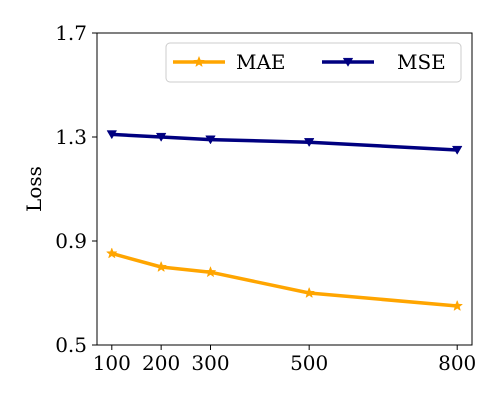  I want to click on x-tick-label: 800, so click(457, 363).